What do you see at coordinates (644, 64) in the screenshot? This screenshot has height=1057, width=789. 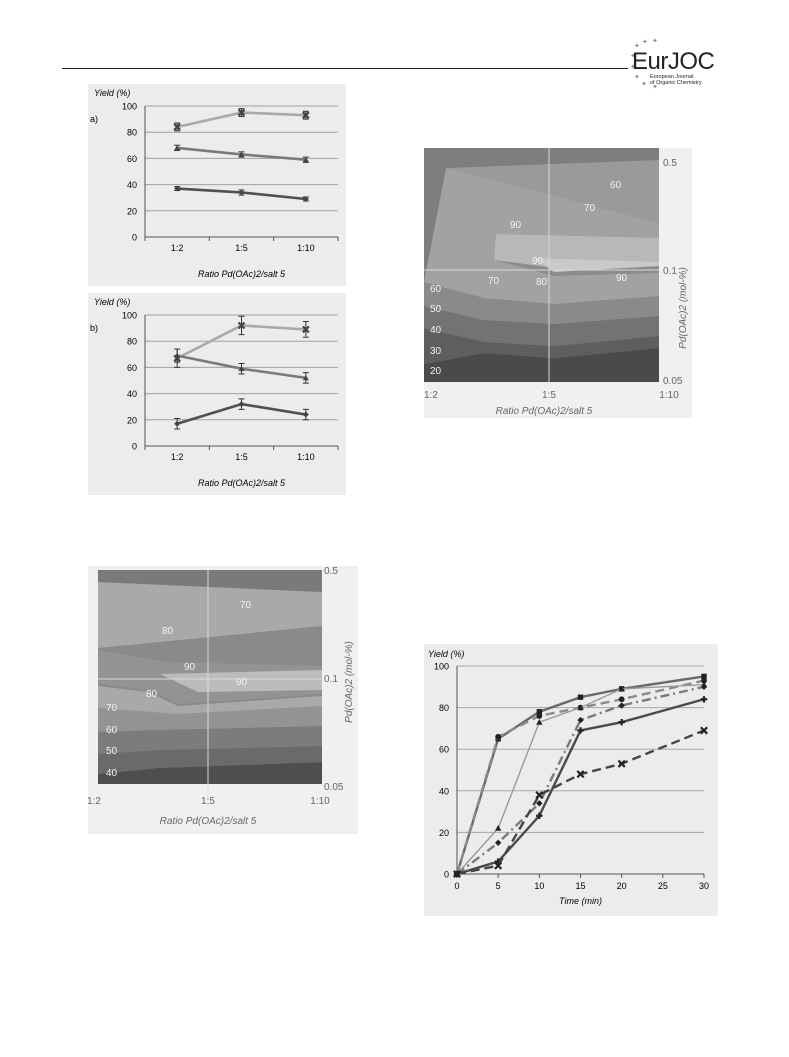 I see `logo-stars-icon: ✦ ✦ ✦ ✦ ✦ ✦ ✦ ✦` at bounding box center [644, 64].